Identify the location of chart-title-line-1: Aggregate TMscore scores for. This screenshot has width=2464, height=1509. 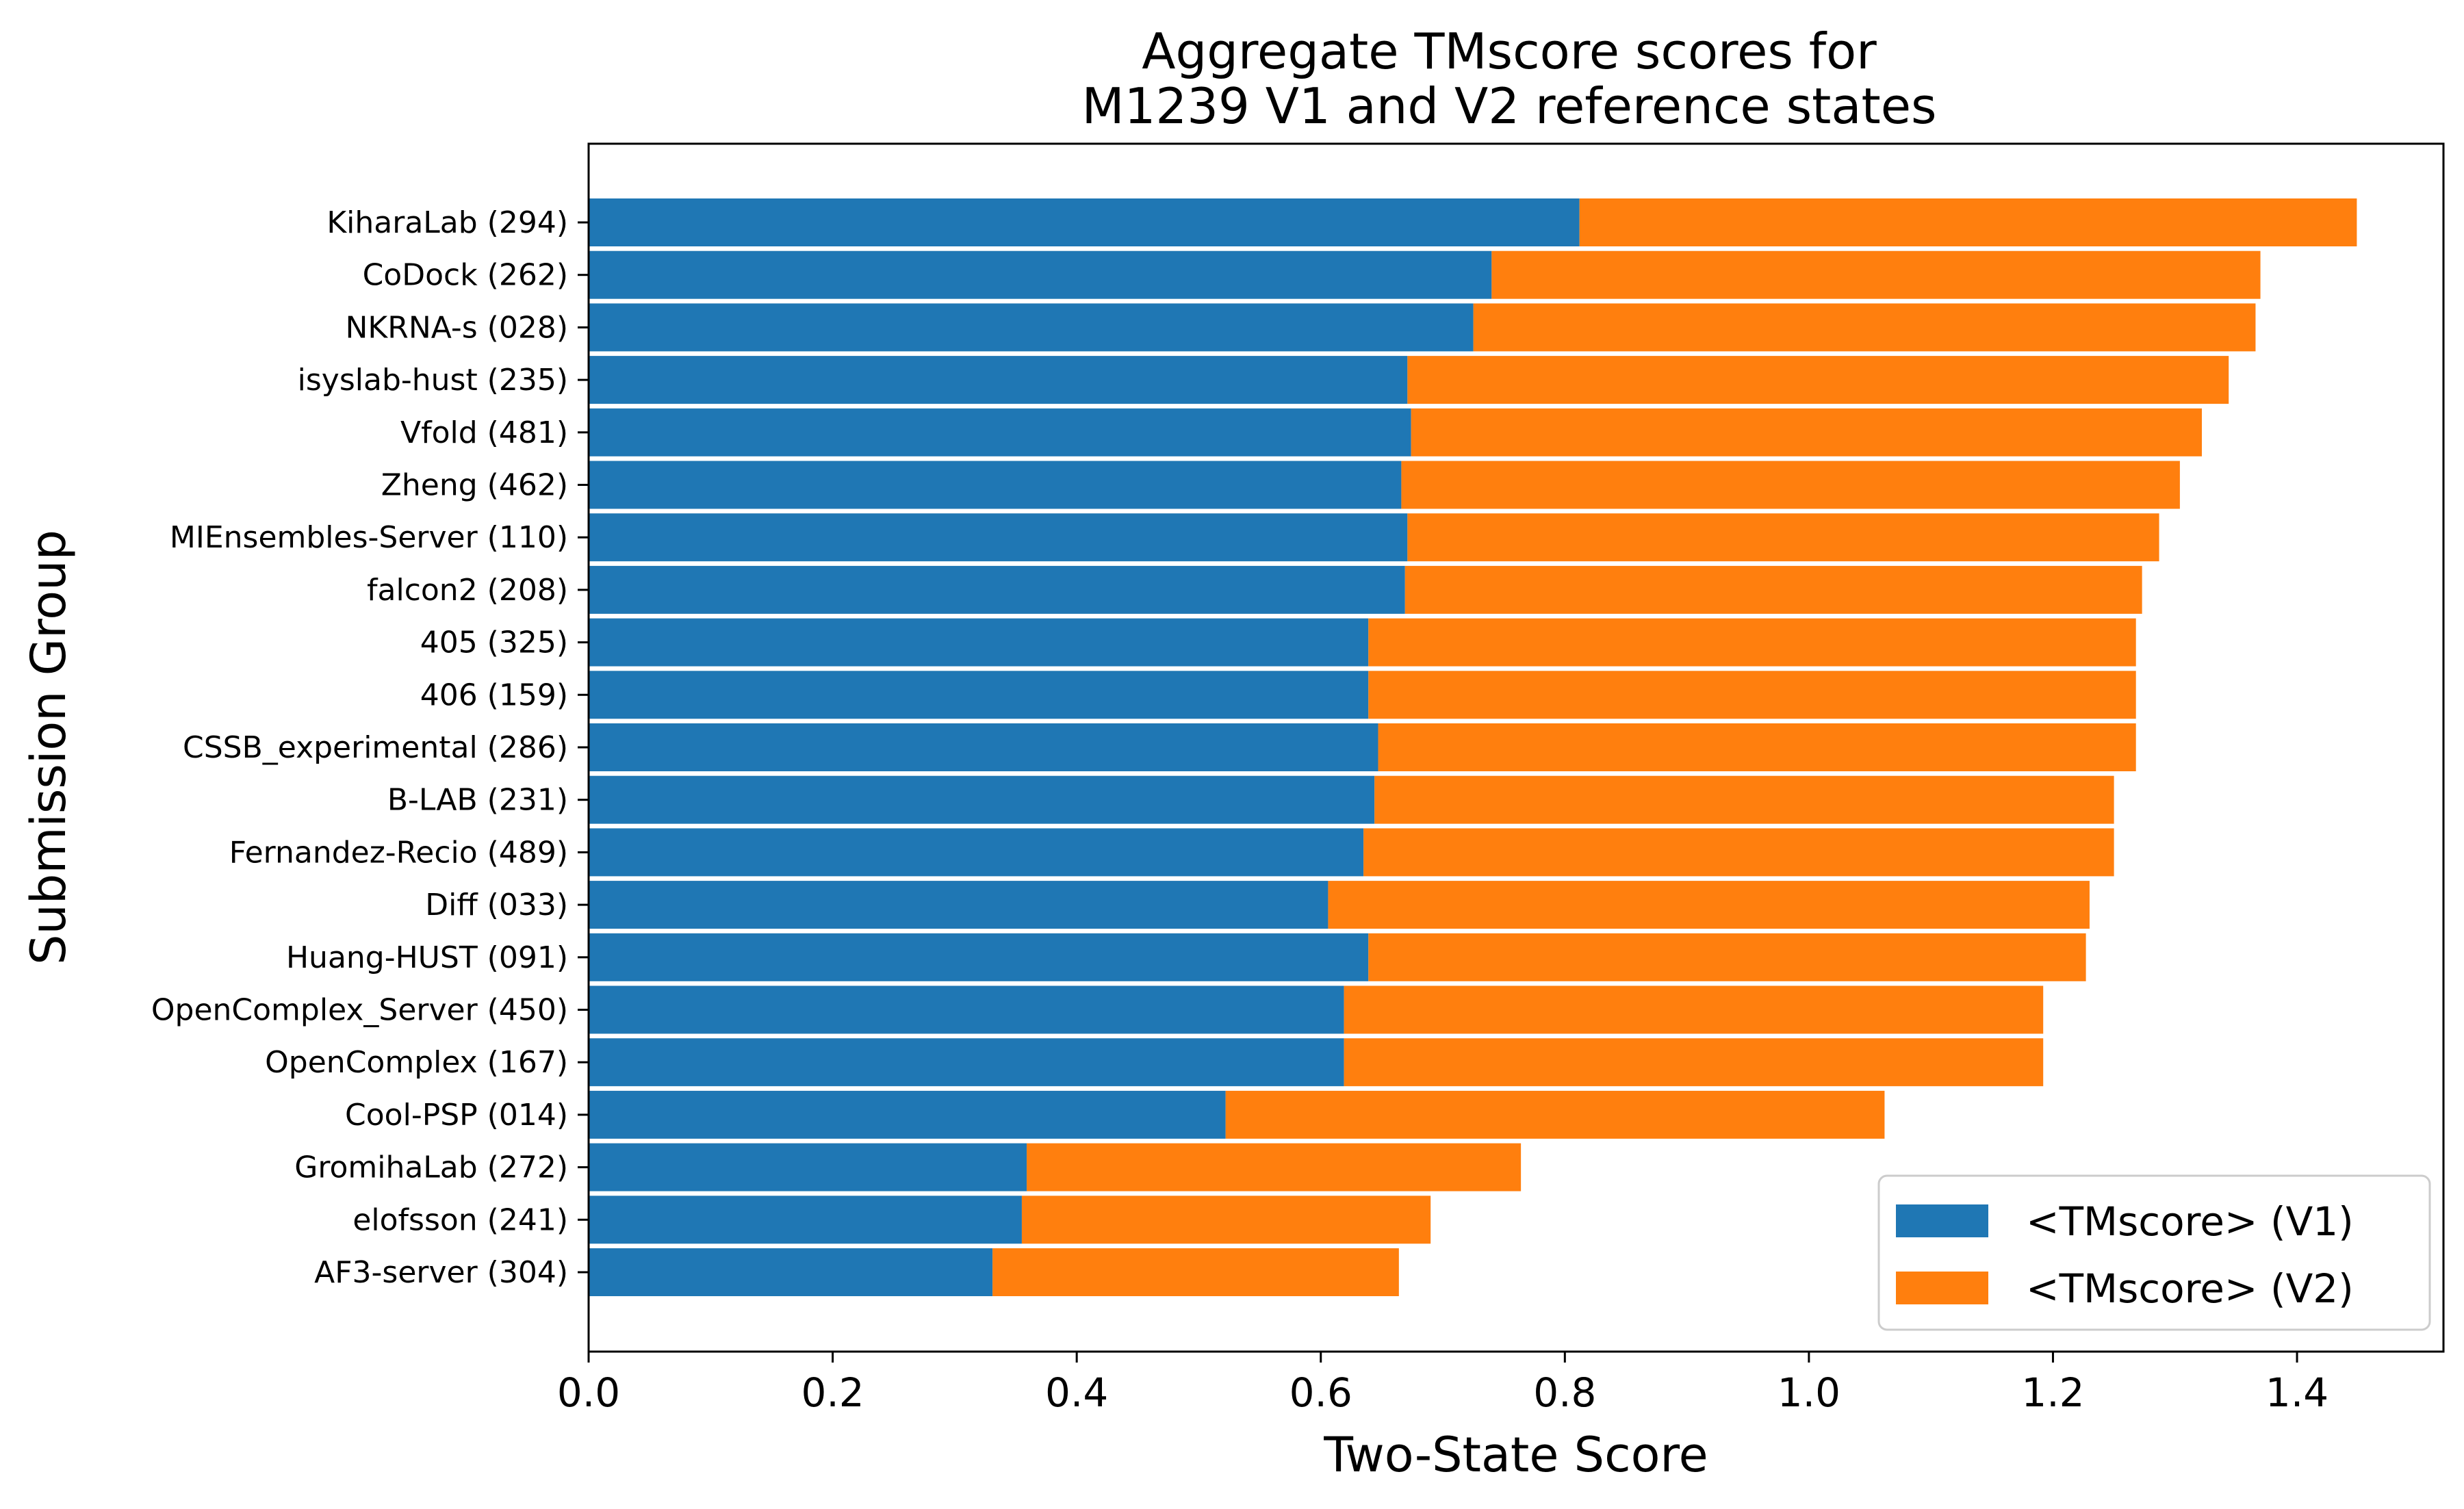
(1509, 51).